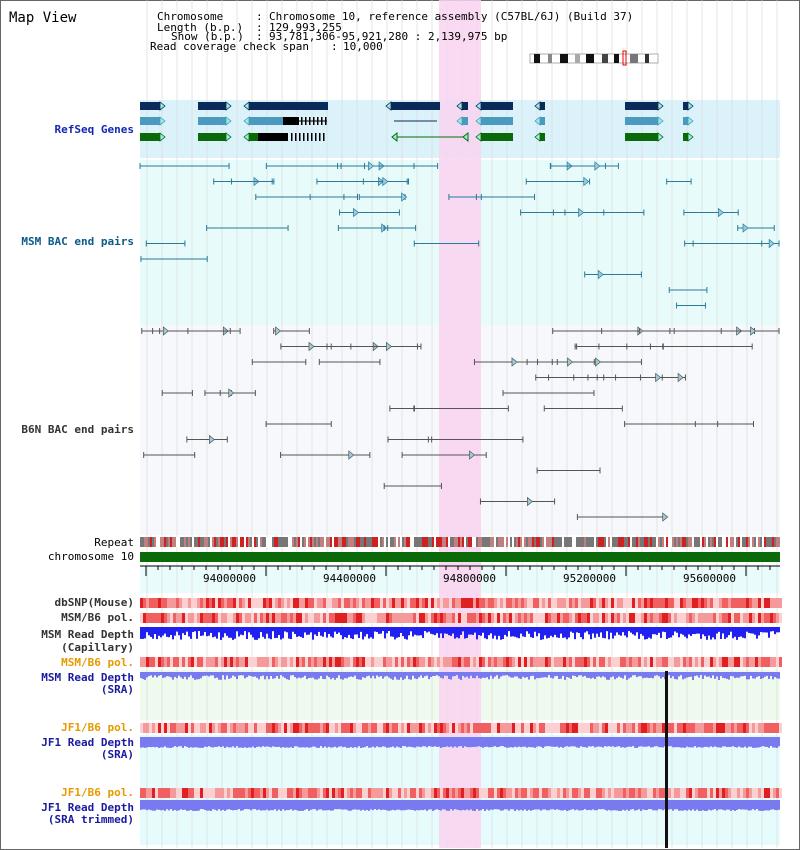 The width and height of the screenshot is (800, 850). I want to click on refseq-genes-track, so click(417, 122).